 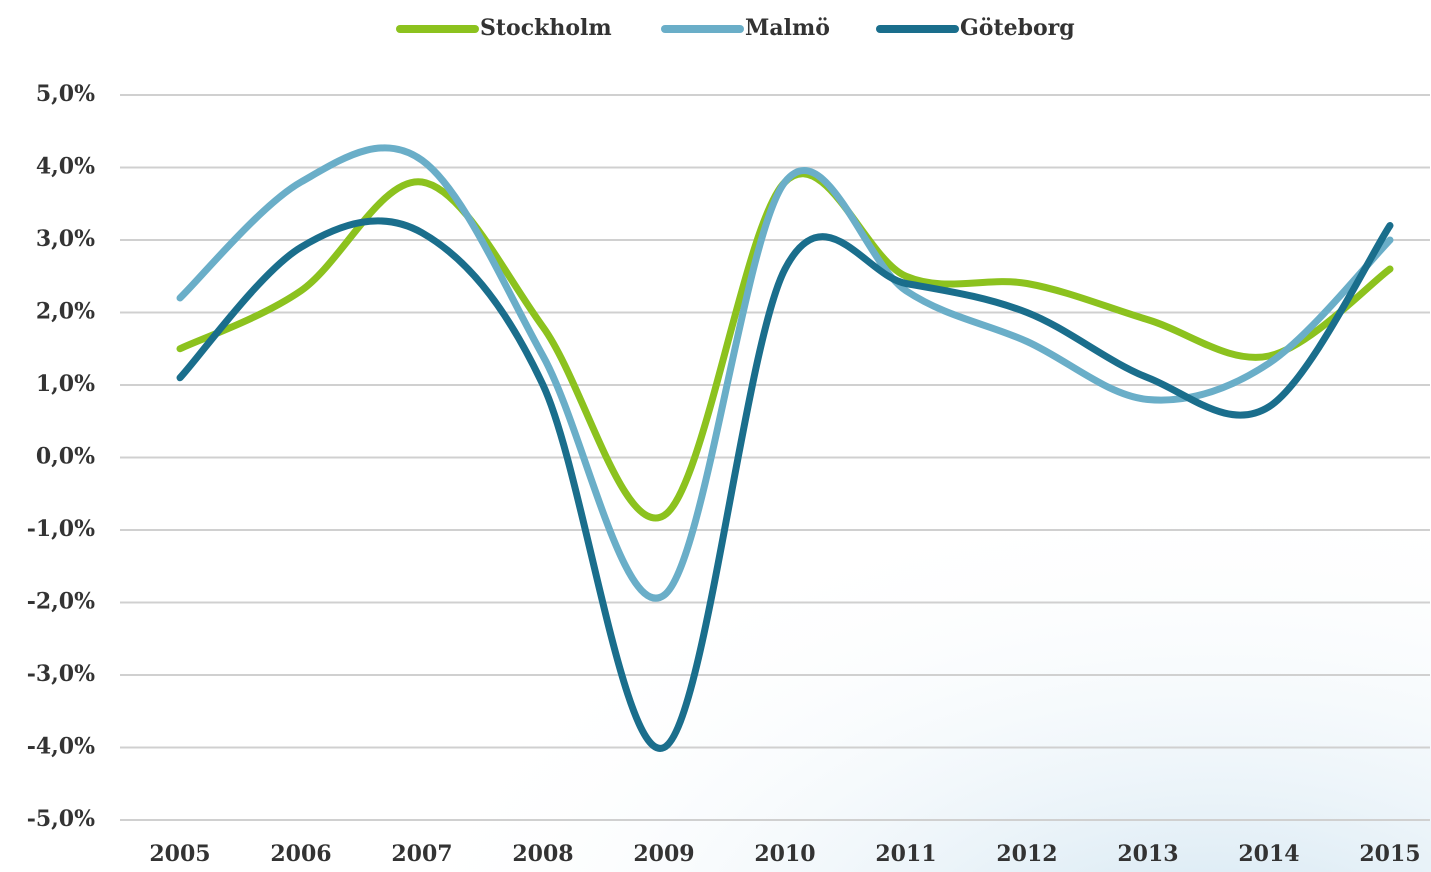 What do you see at coordinates (61, 747) in the screenshot?
I see `y-tick-label: -4,0%` at bounding box center [61, 747].